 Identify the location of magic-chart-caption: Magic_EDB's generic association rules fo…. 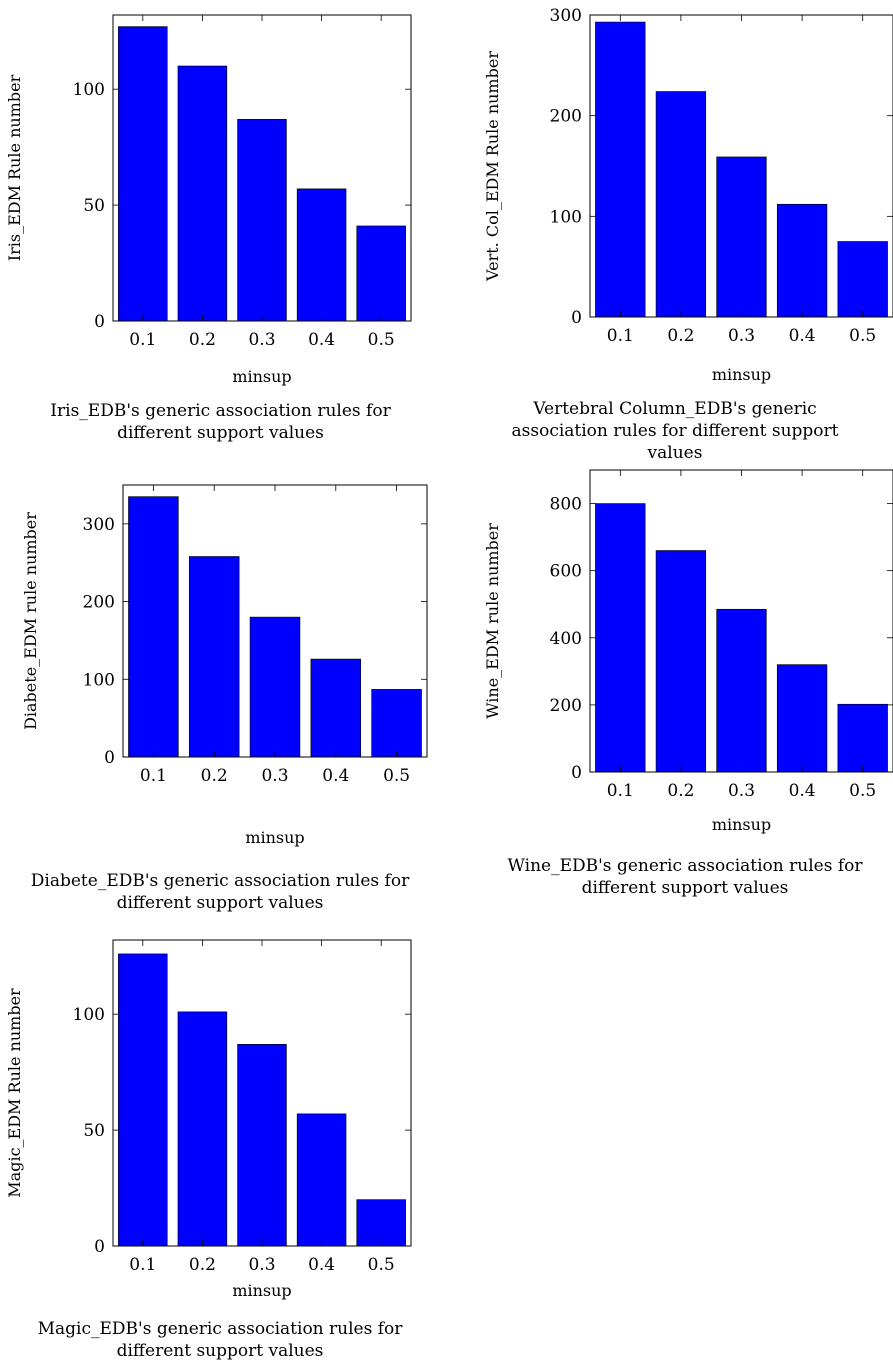
(220, 1340).